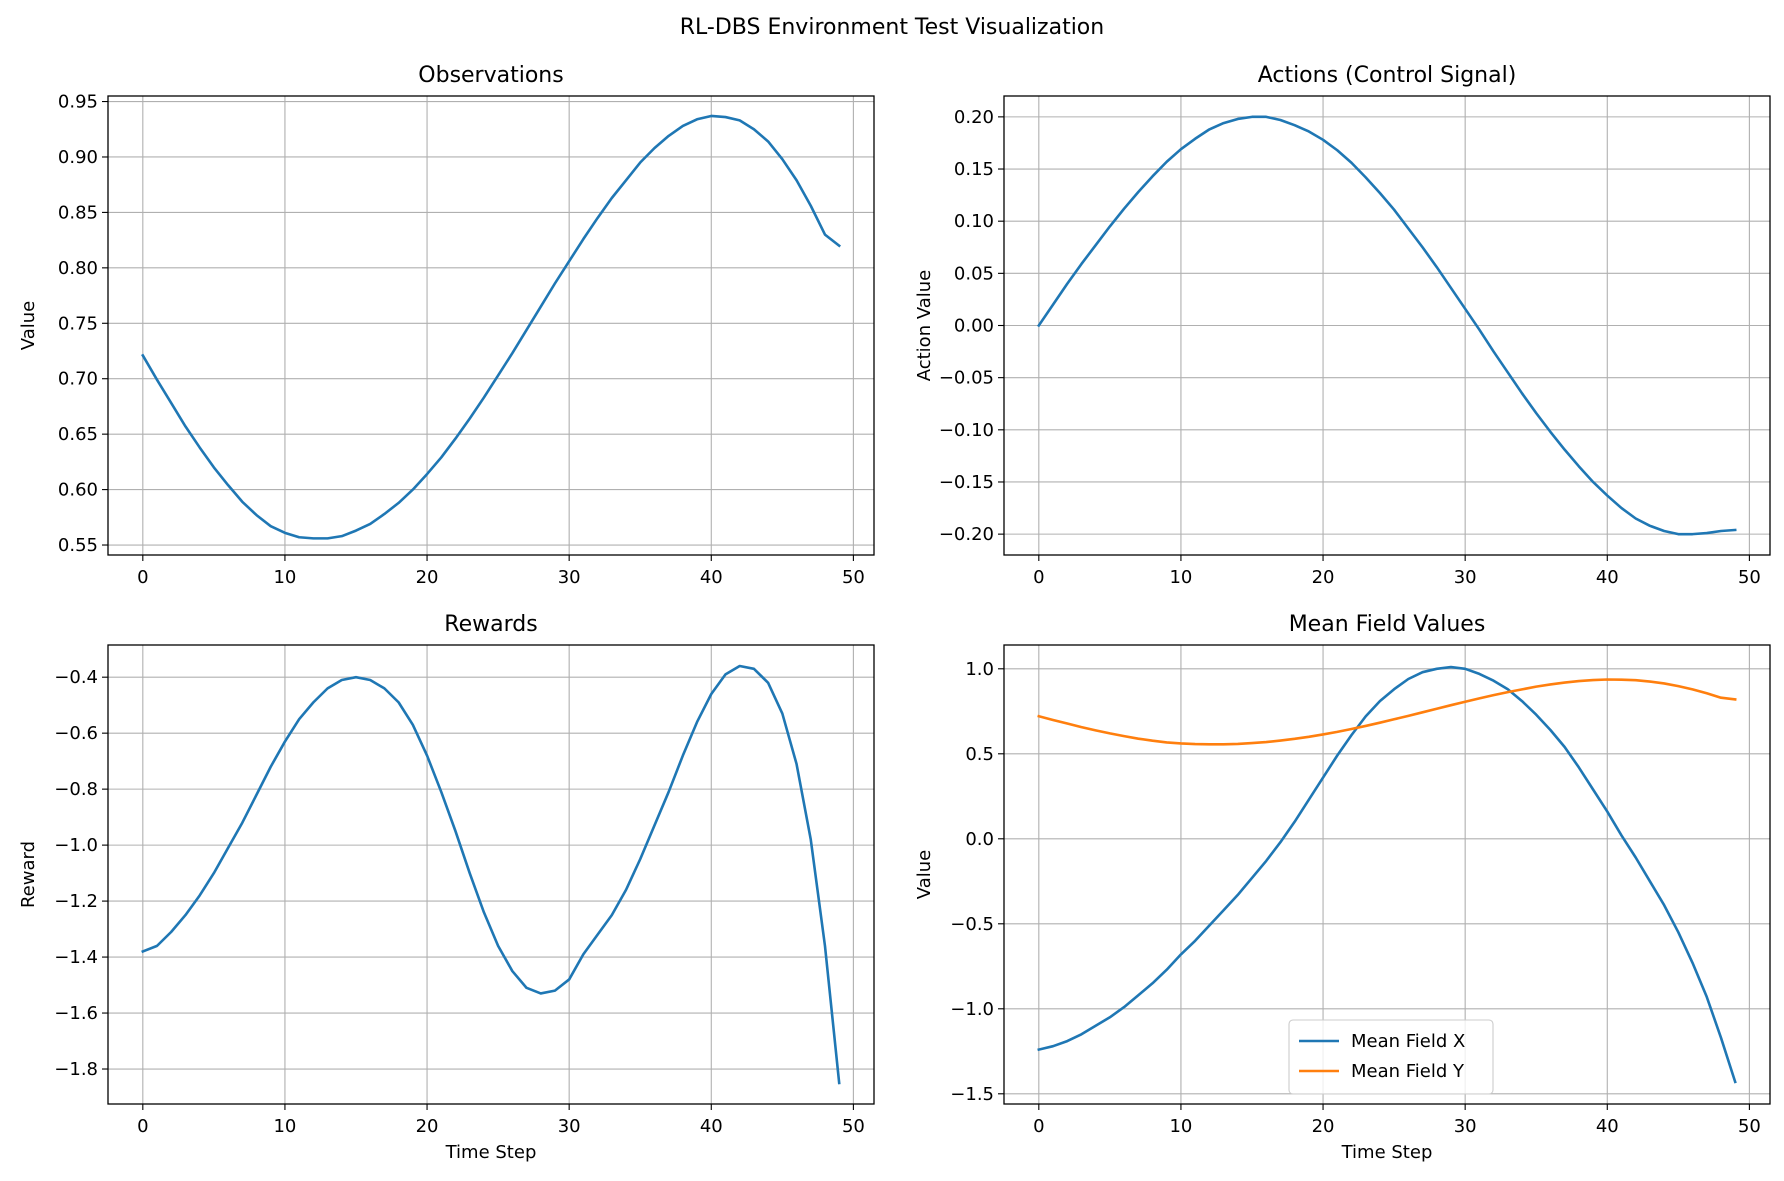 The height and width of the screenshot is (1181, 1784). What do you see at coordinates (1038, 1126) in the screenshot?
I see `mean-field-x-tick-label: 0` at bounding box center [1038, 1126].